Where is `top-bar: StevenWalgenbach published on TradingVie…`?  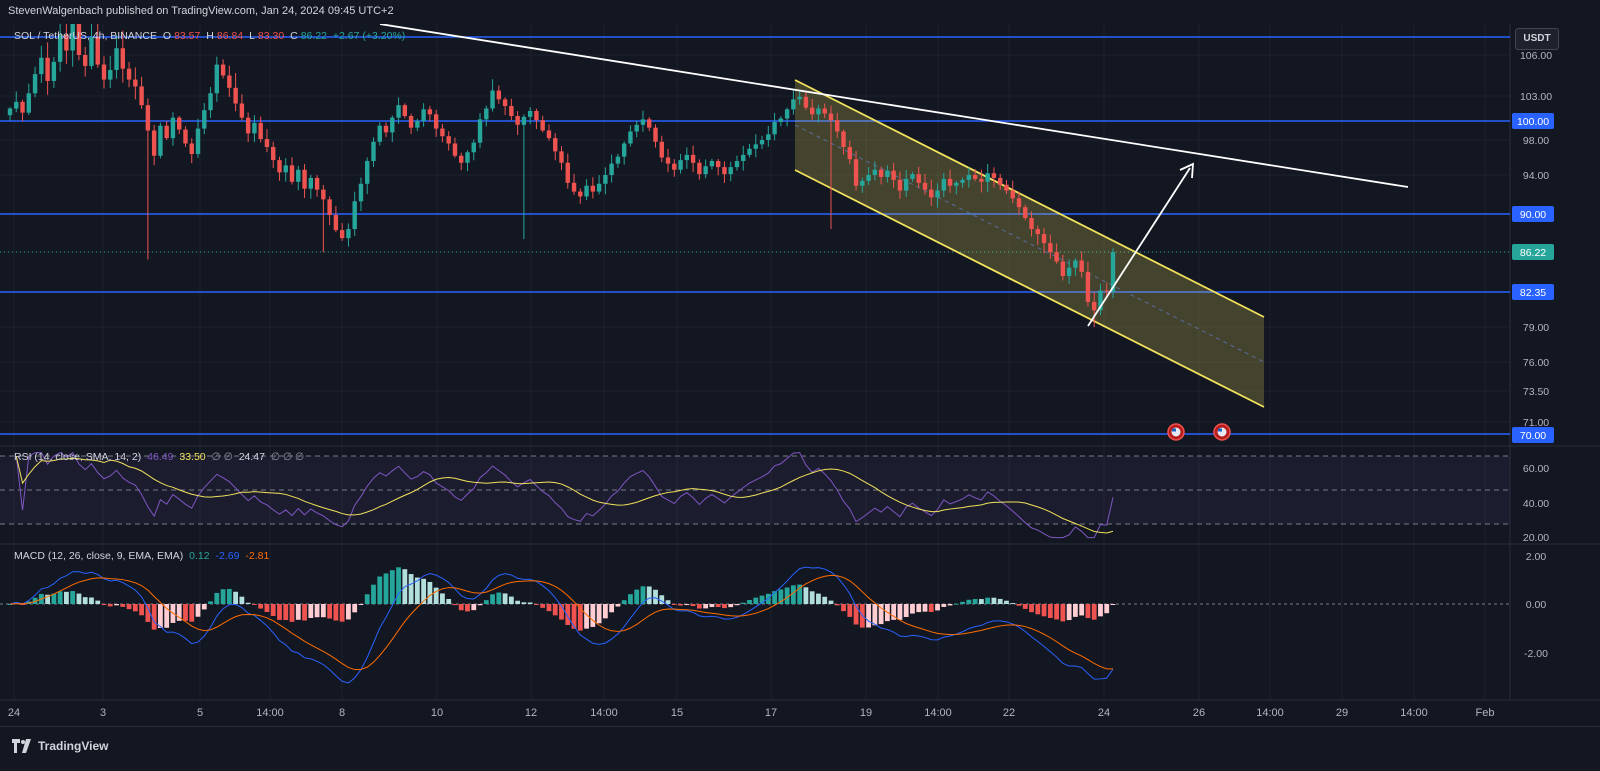 top-bar: StevenWalgenbach published on TradingVie… is located at coordinates (800, 12).